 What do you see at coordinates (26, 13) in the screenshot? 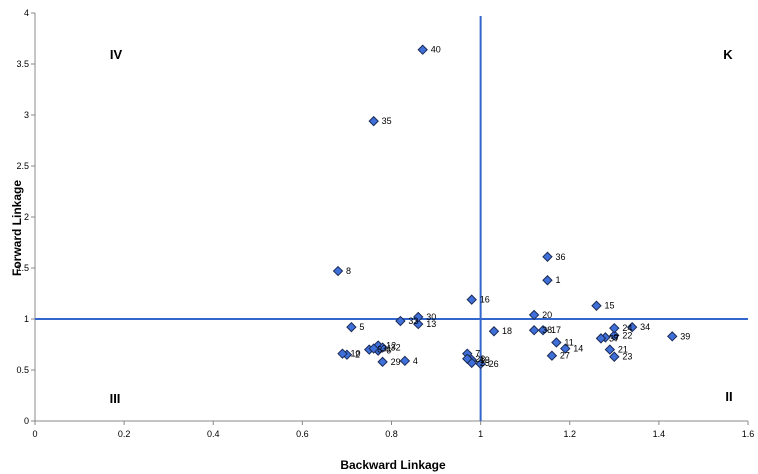
I see `y-tick-label: 4` at bounding box center [26, 13].